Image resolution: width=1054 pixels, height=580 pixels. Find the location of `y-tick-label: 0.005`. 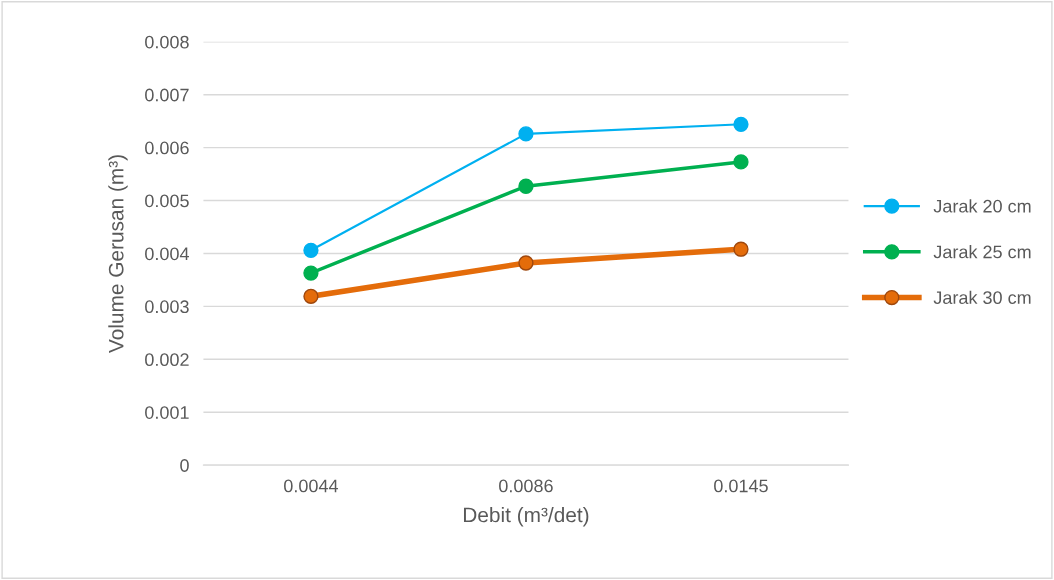

y-tick-label: 0.005 is located at coordinates (167, 201).